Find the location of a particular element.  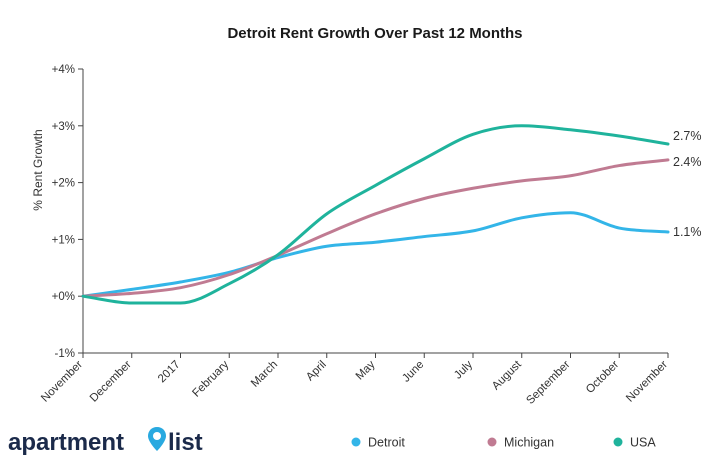

legend-label-michigan: Michigan is located at coordinates (529, 443).